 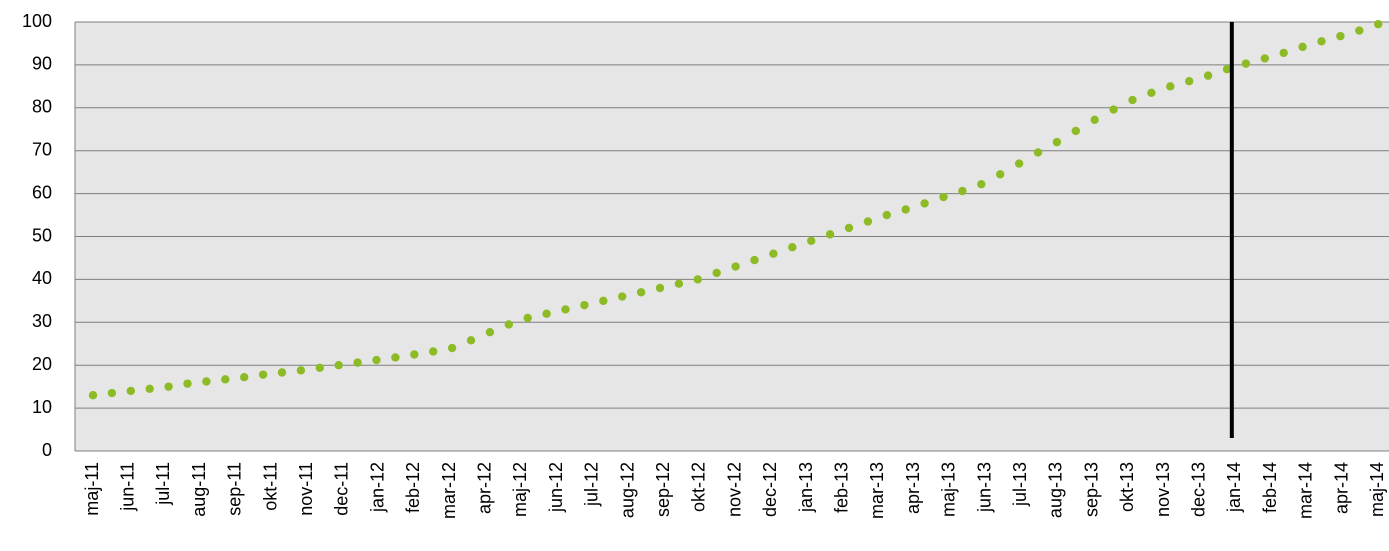 What do you see at coordinates (663, 489) in the screenshot?
I see `x-tick-label: sep-12` at bounding box center [663, 489].